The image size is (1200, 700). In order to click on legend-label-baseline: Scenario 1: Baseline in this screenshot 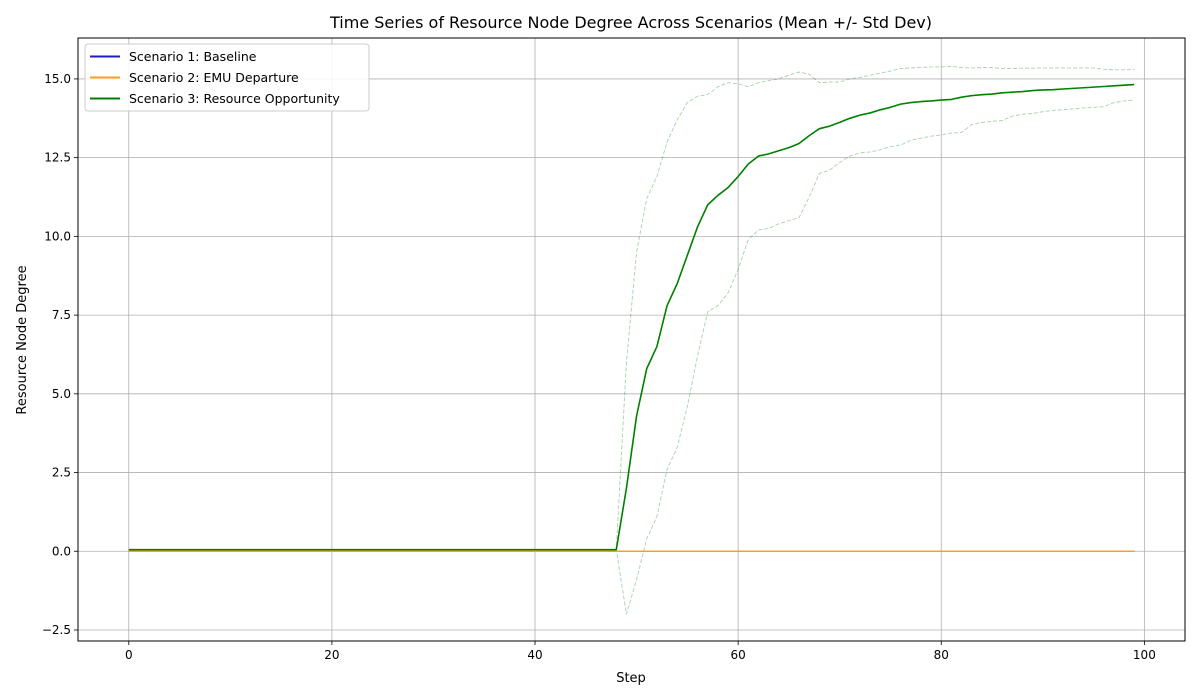, I will do `click(193, 56)`.